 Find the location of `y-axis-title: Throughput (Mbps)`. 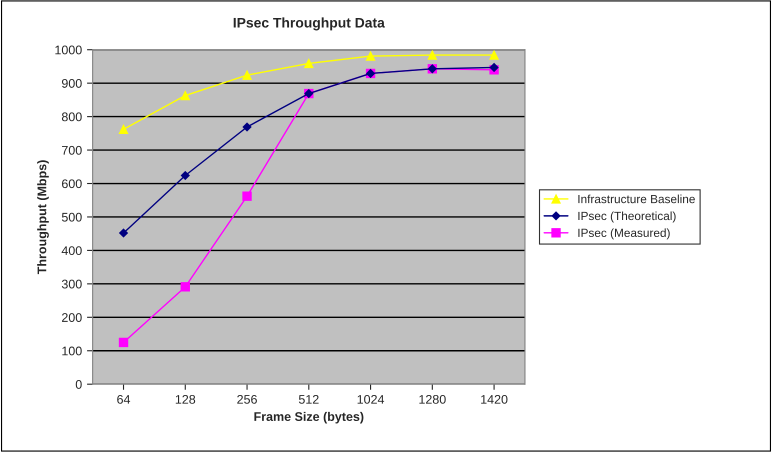

y-axis-title: Throughput (Mbps) is located at coordinates (43, 217).